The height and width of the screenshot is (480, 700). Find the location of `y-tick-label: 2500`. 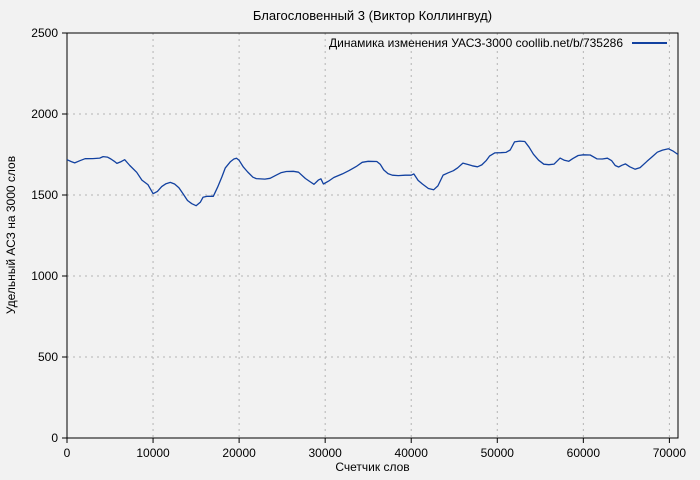

y-tick-label: 2500 is located at coordinates (44, 33).